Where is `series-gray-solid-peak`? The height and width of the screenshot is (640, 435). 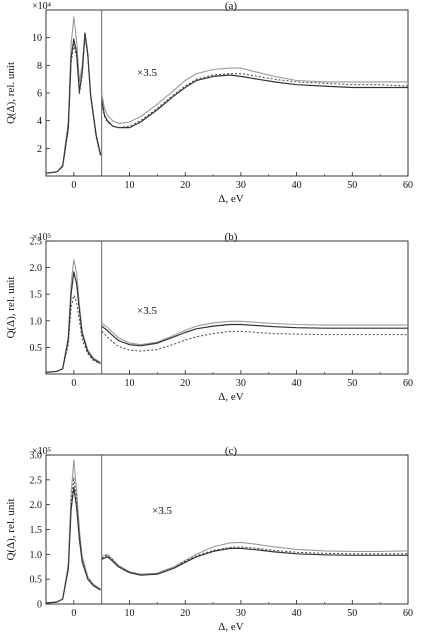 series-gray-solid-peak is located at coordinates (73, 531).